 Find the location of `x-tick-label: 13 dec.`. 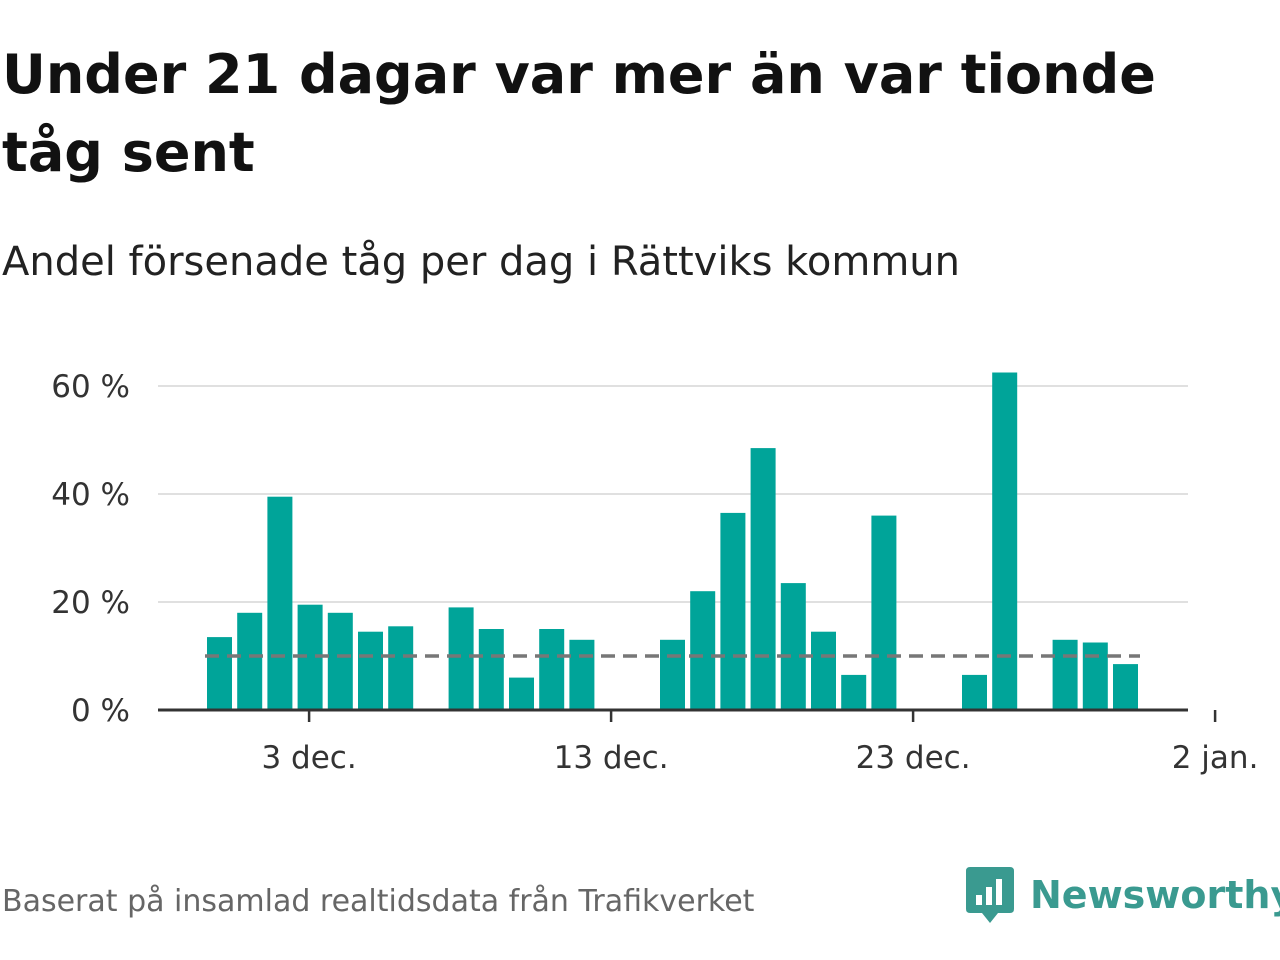

x-tick-label: 13 dec. is located at coordinates (611, 758).